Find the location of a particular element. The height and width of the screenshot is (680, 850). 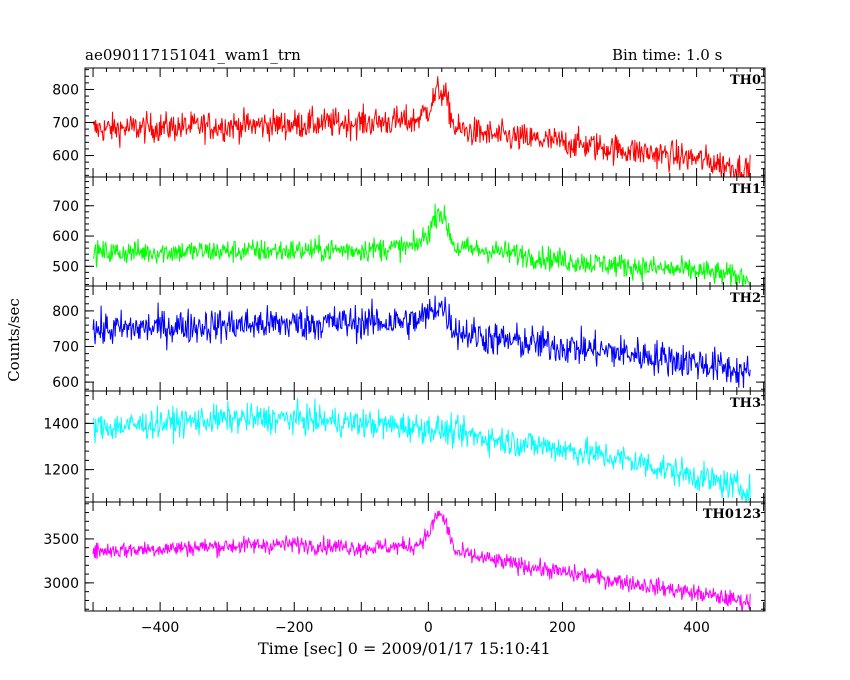

bin-time-label: Bin time: 1.0 s is located at coordinates (667, 55).